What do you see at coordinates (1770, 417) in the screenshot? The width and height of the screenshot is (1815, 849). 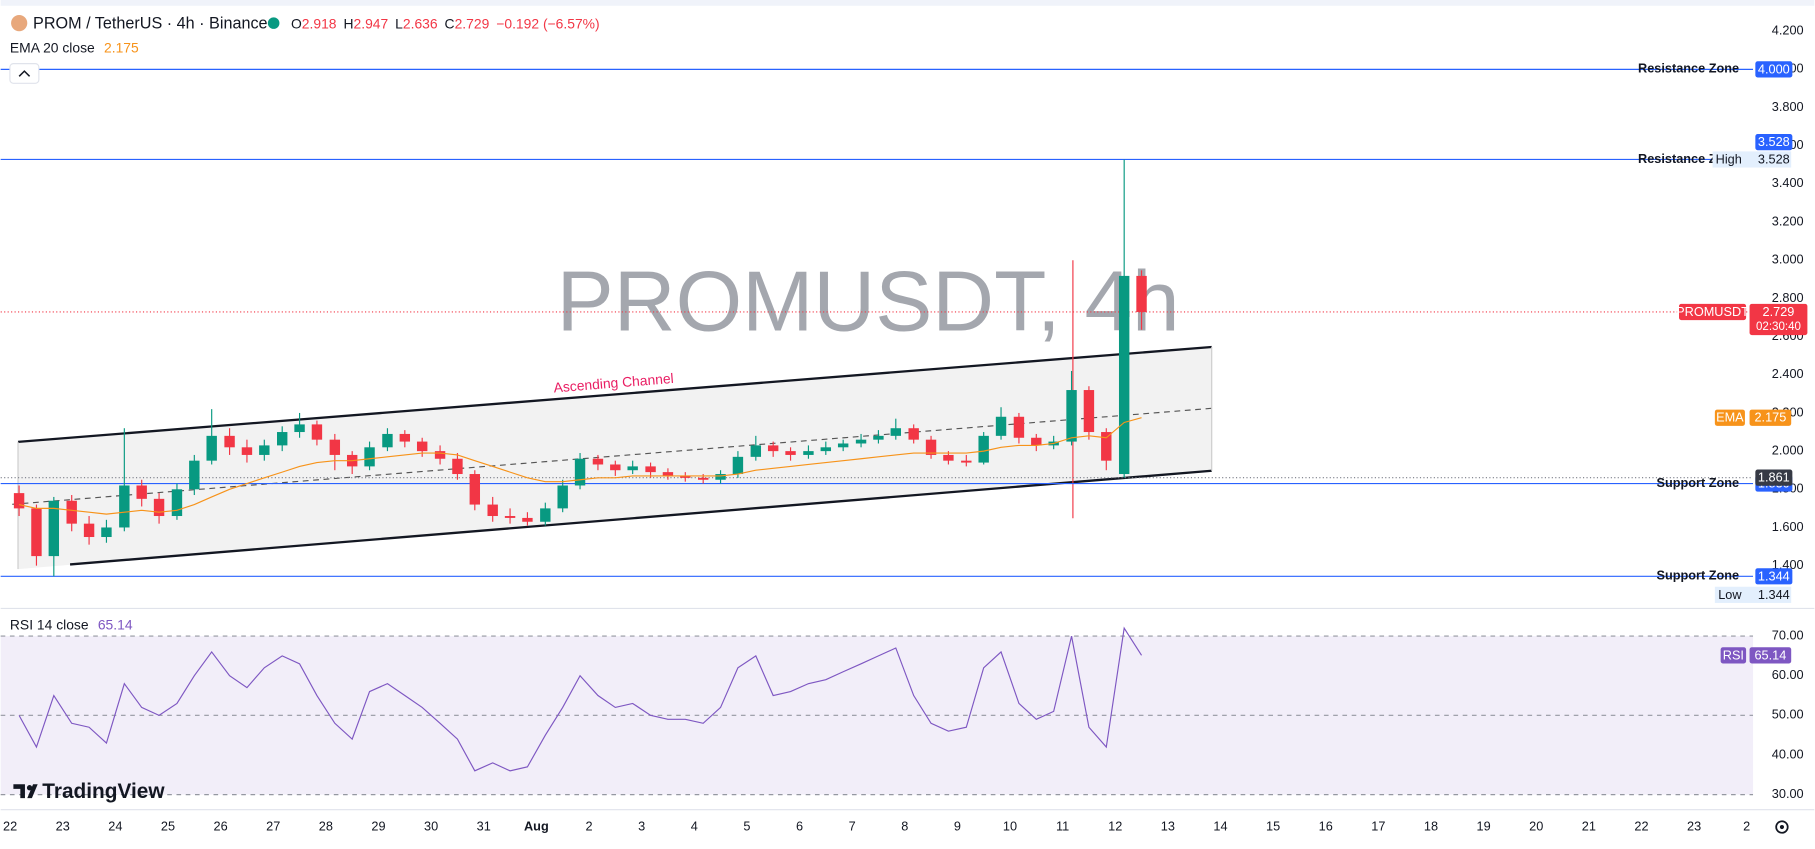 I see `ema-badge-value-bg` at bounding box center [1770, 417].